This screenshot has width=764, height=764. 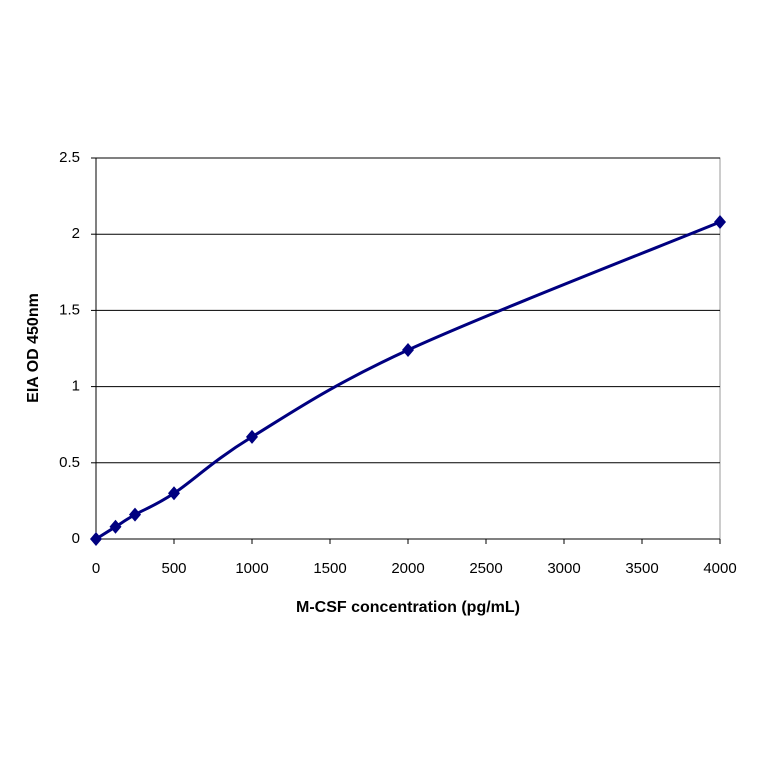 What do you see at coordinates (76, 386) in the screenshot?
I see `y-tick-label: 1` at bounding box center [76, 386].